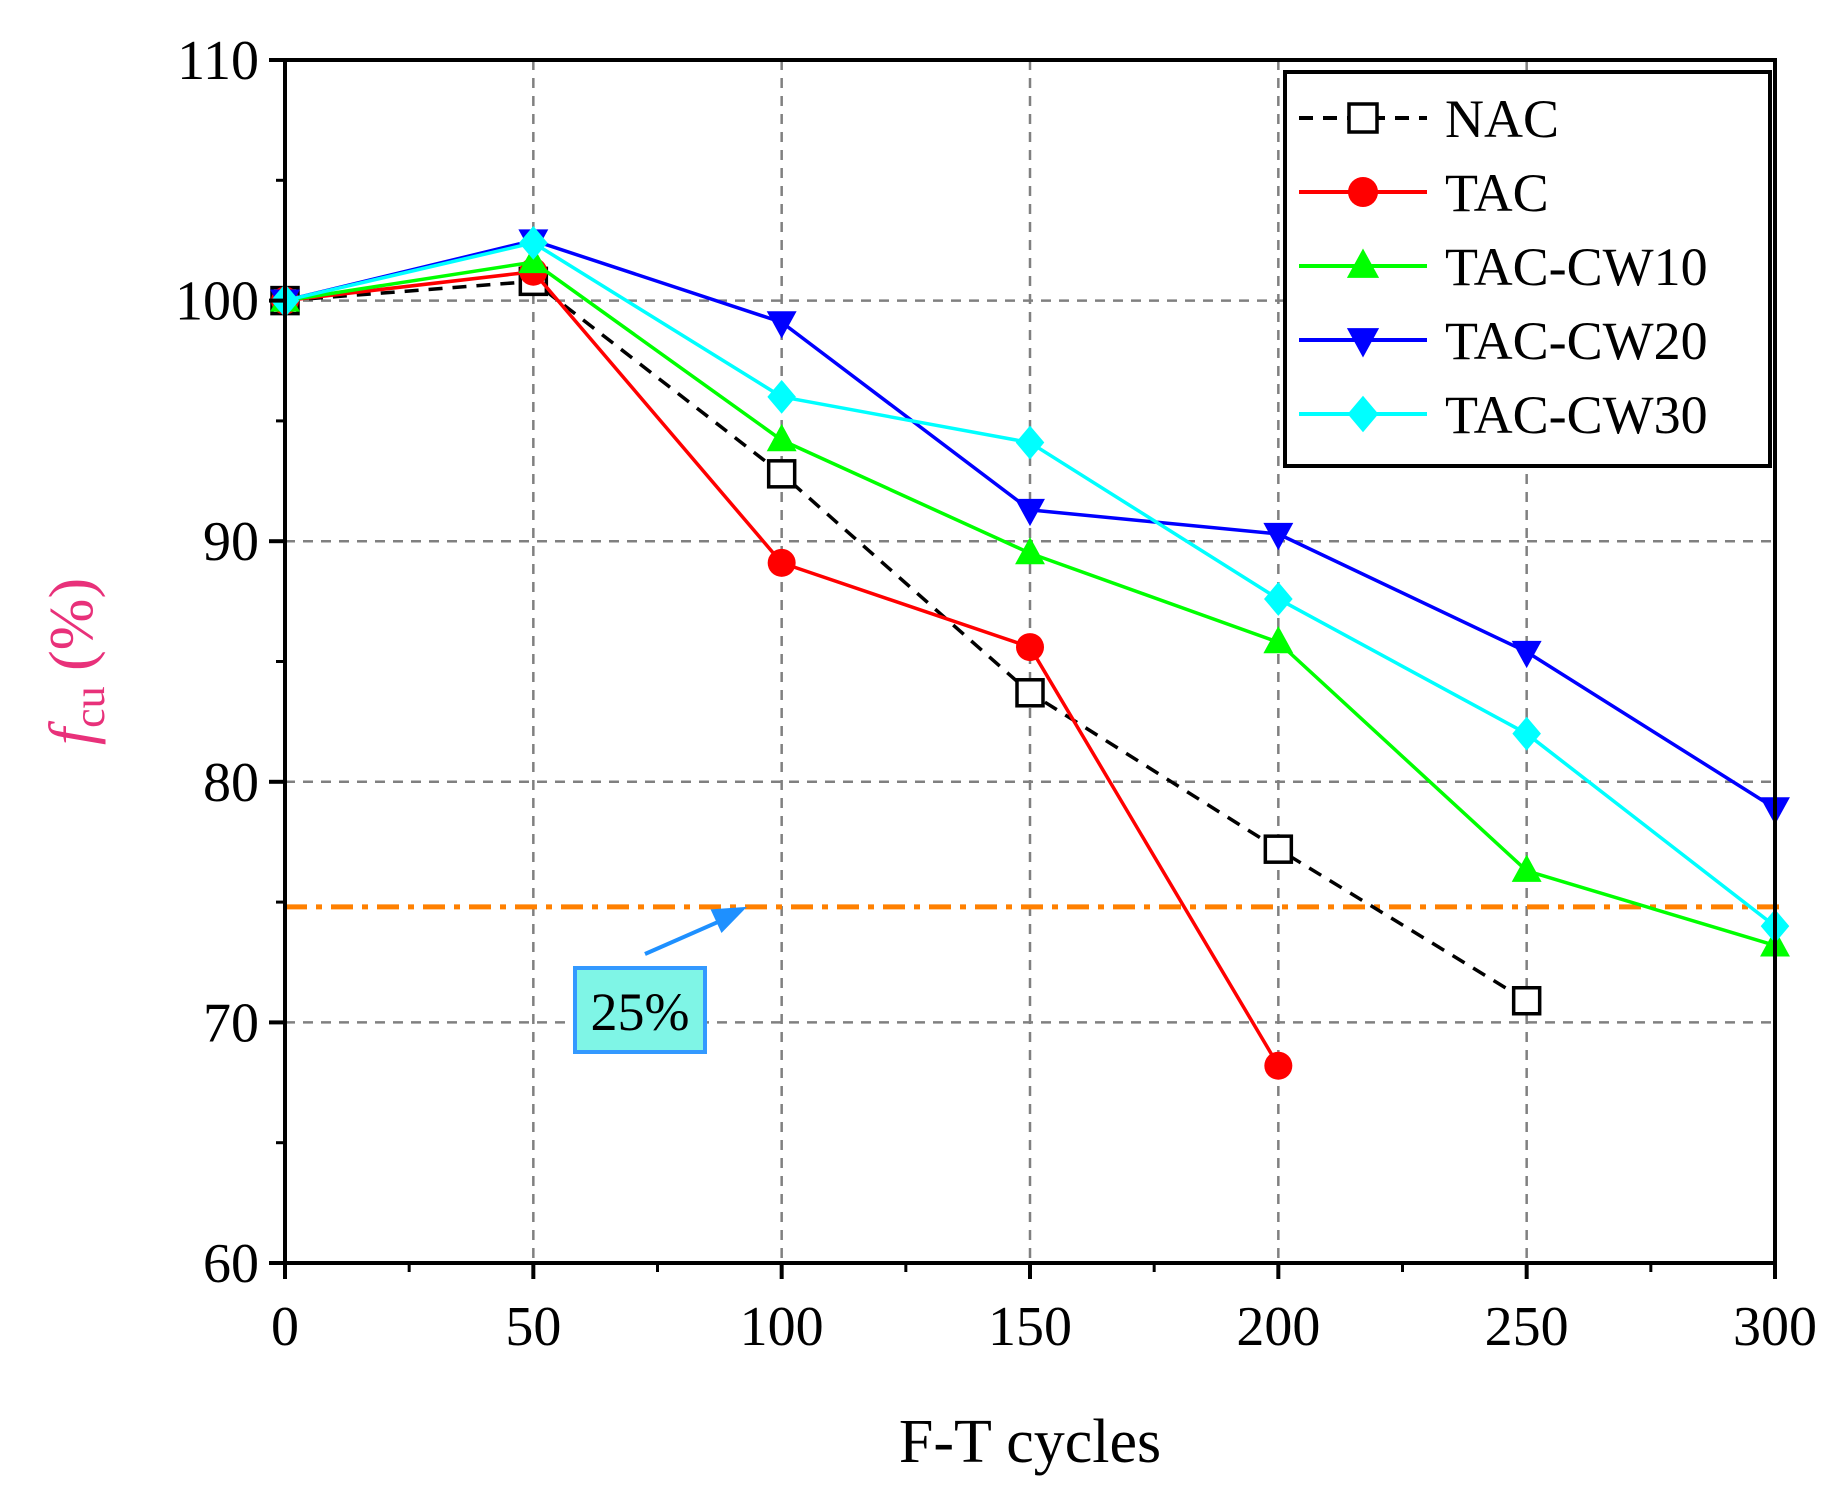  Describe the element at coordinates (1576, 341) in the screenshot. I see `legend-label: TAC-CW20` at that location.